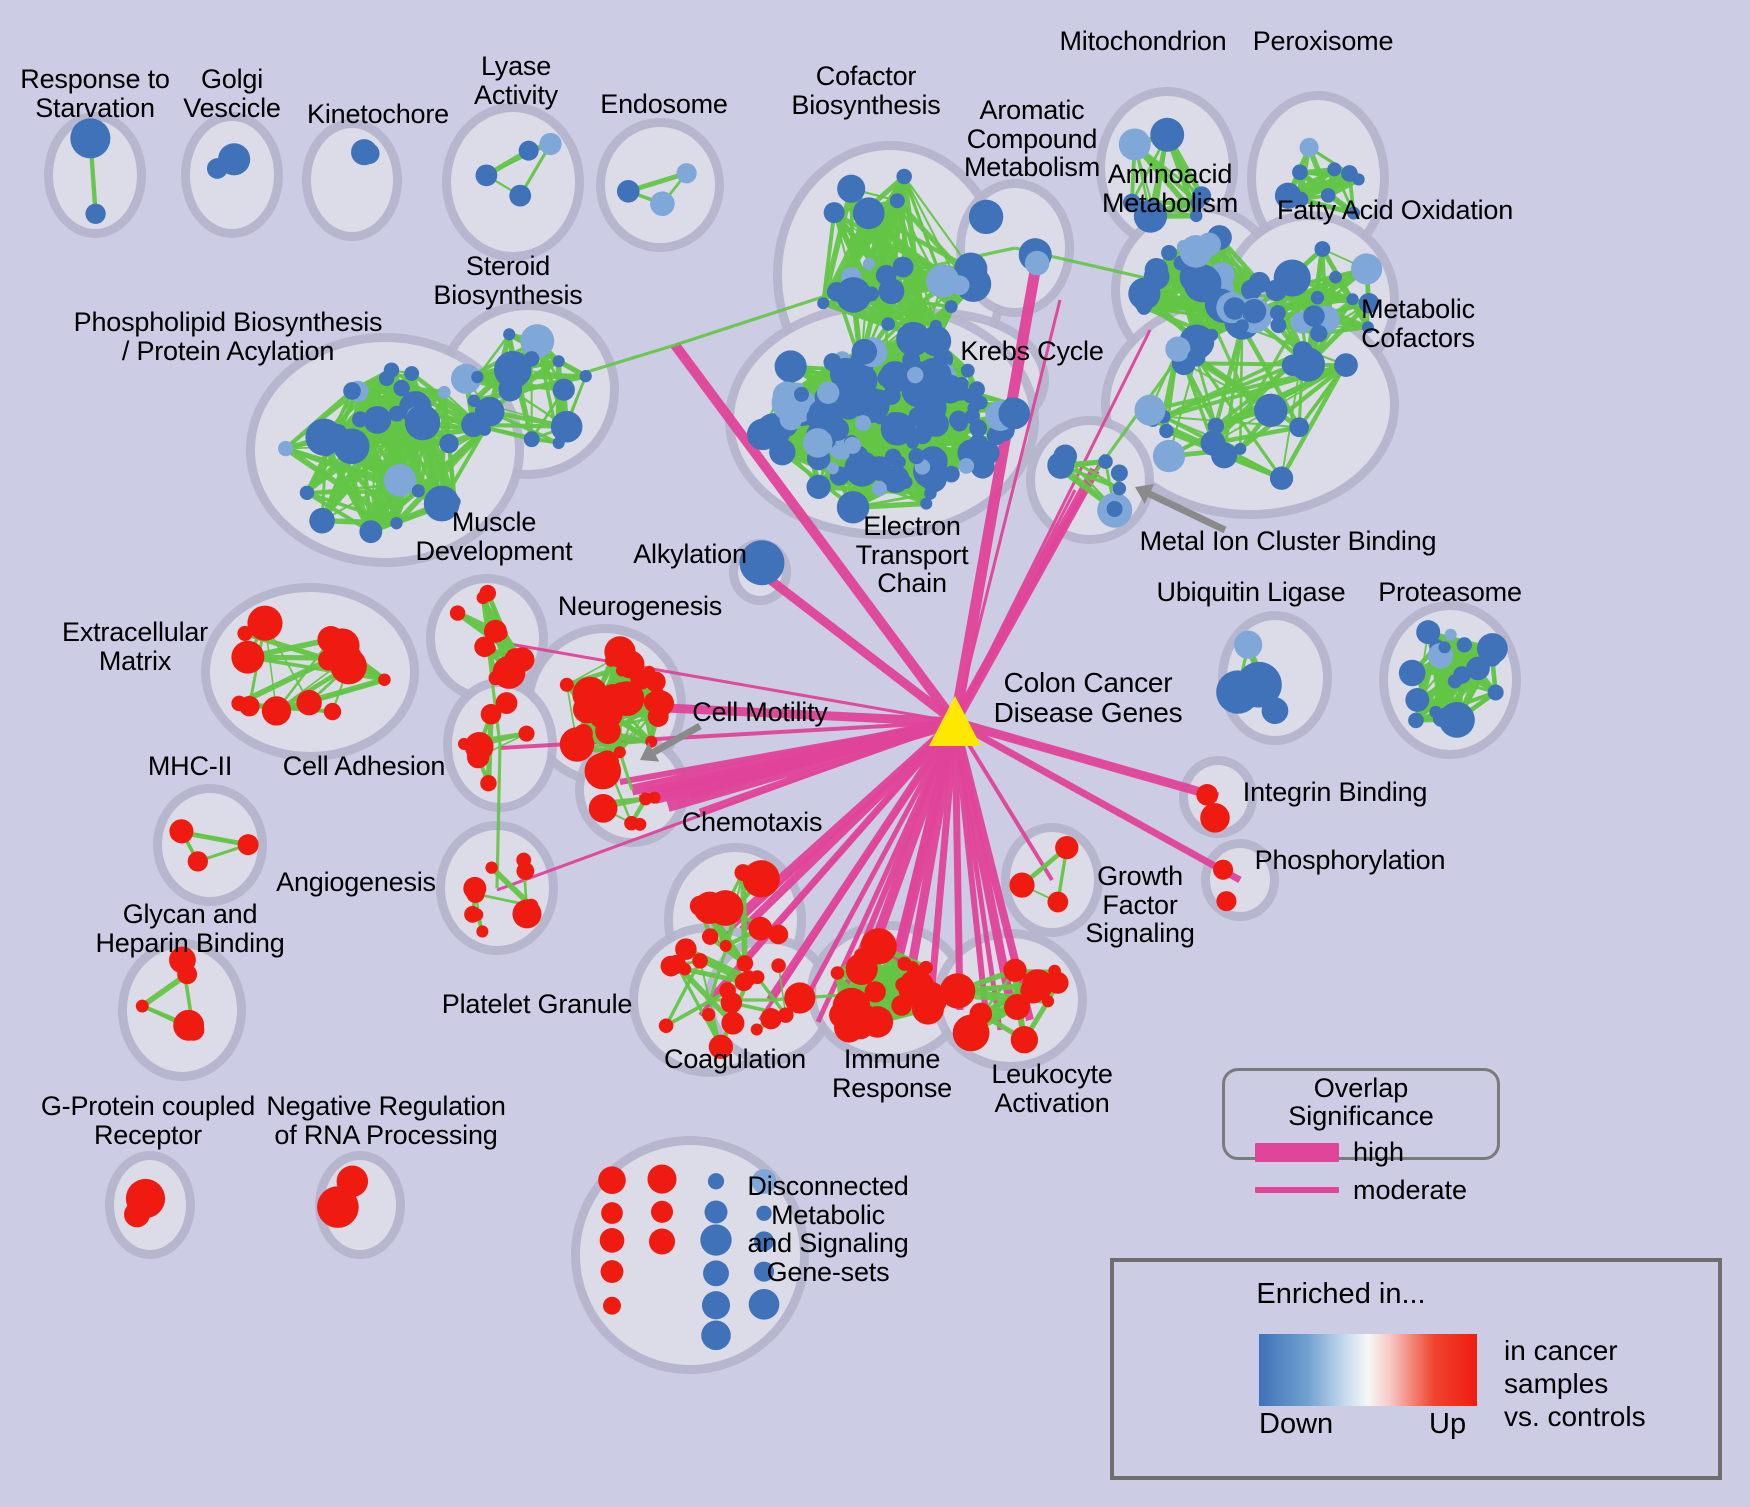 The height and width of the screenshot is (1507, 1750). What do you see at coordinates (1170, 188) in the screenshot?
I see `cluster-label-aminoacid-metabolism: Aminoacid Metabolism` at bounding box center [1170, 188].